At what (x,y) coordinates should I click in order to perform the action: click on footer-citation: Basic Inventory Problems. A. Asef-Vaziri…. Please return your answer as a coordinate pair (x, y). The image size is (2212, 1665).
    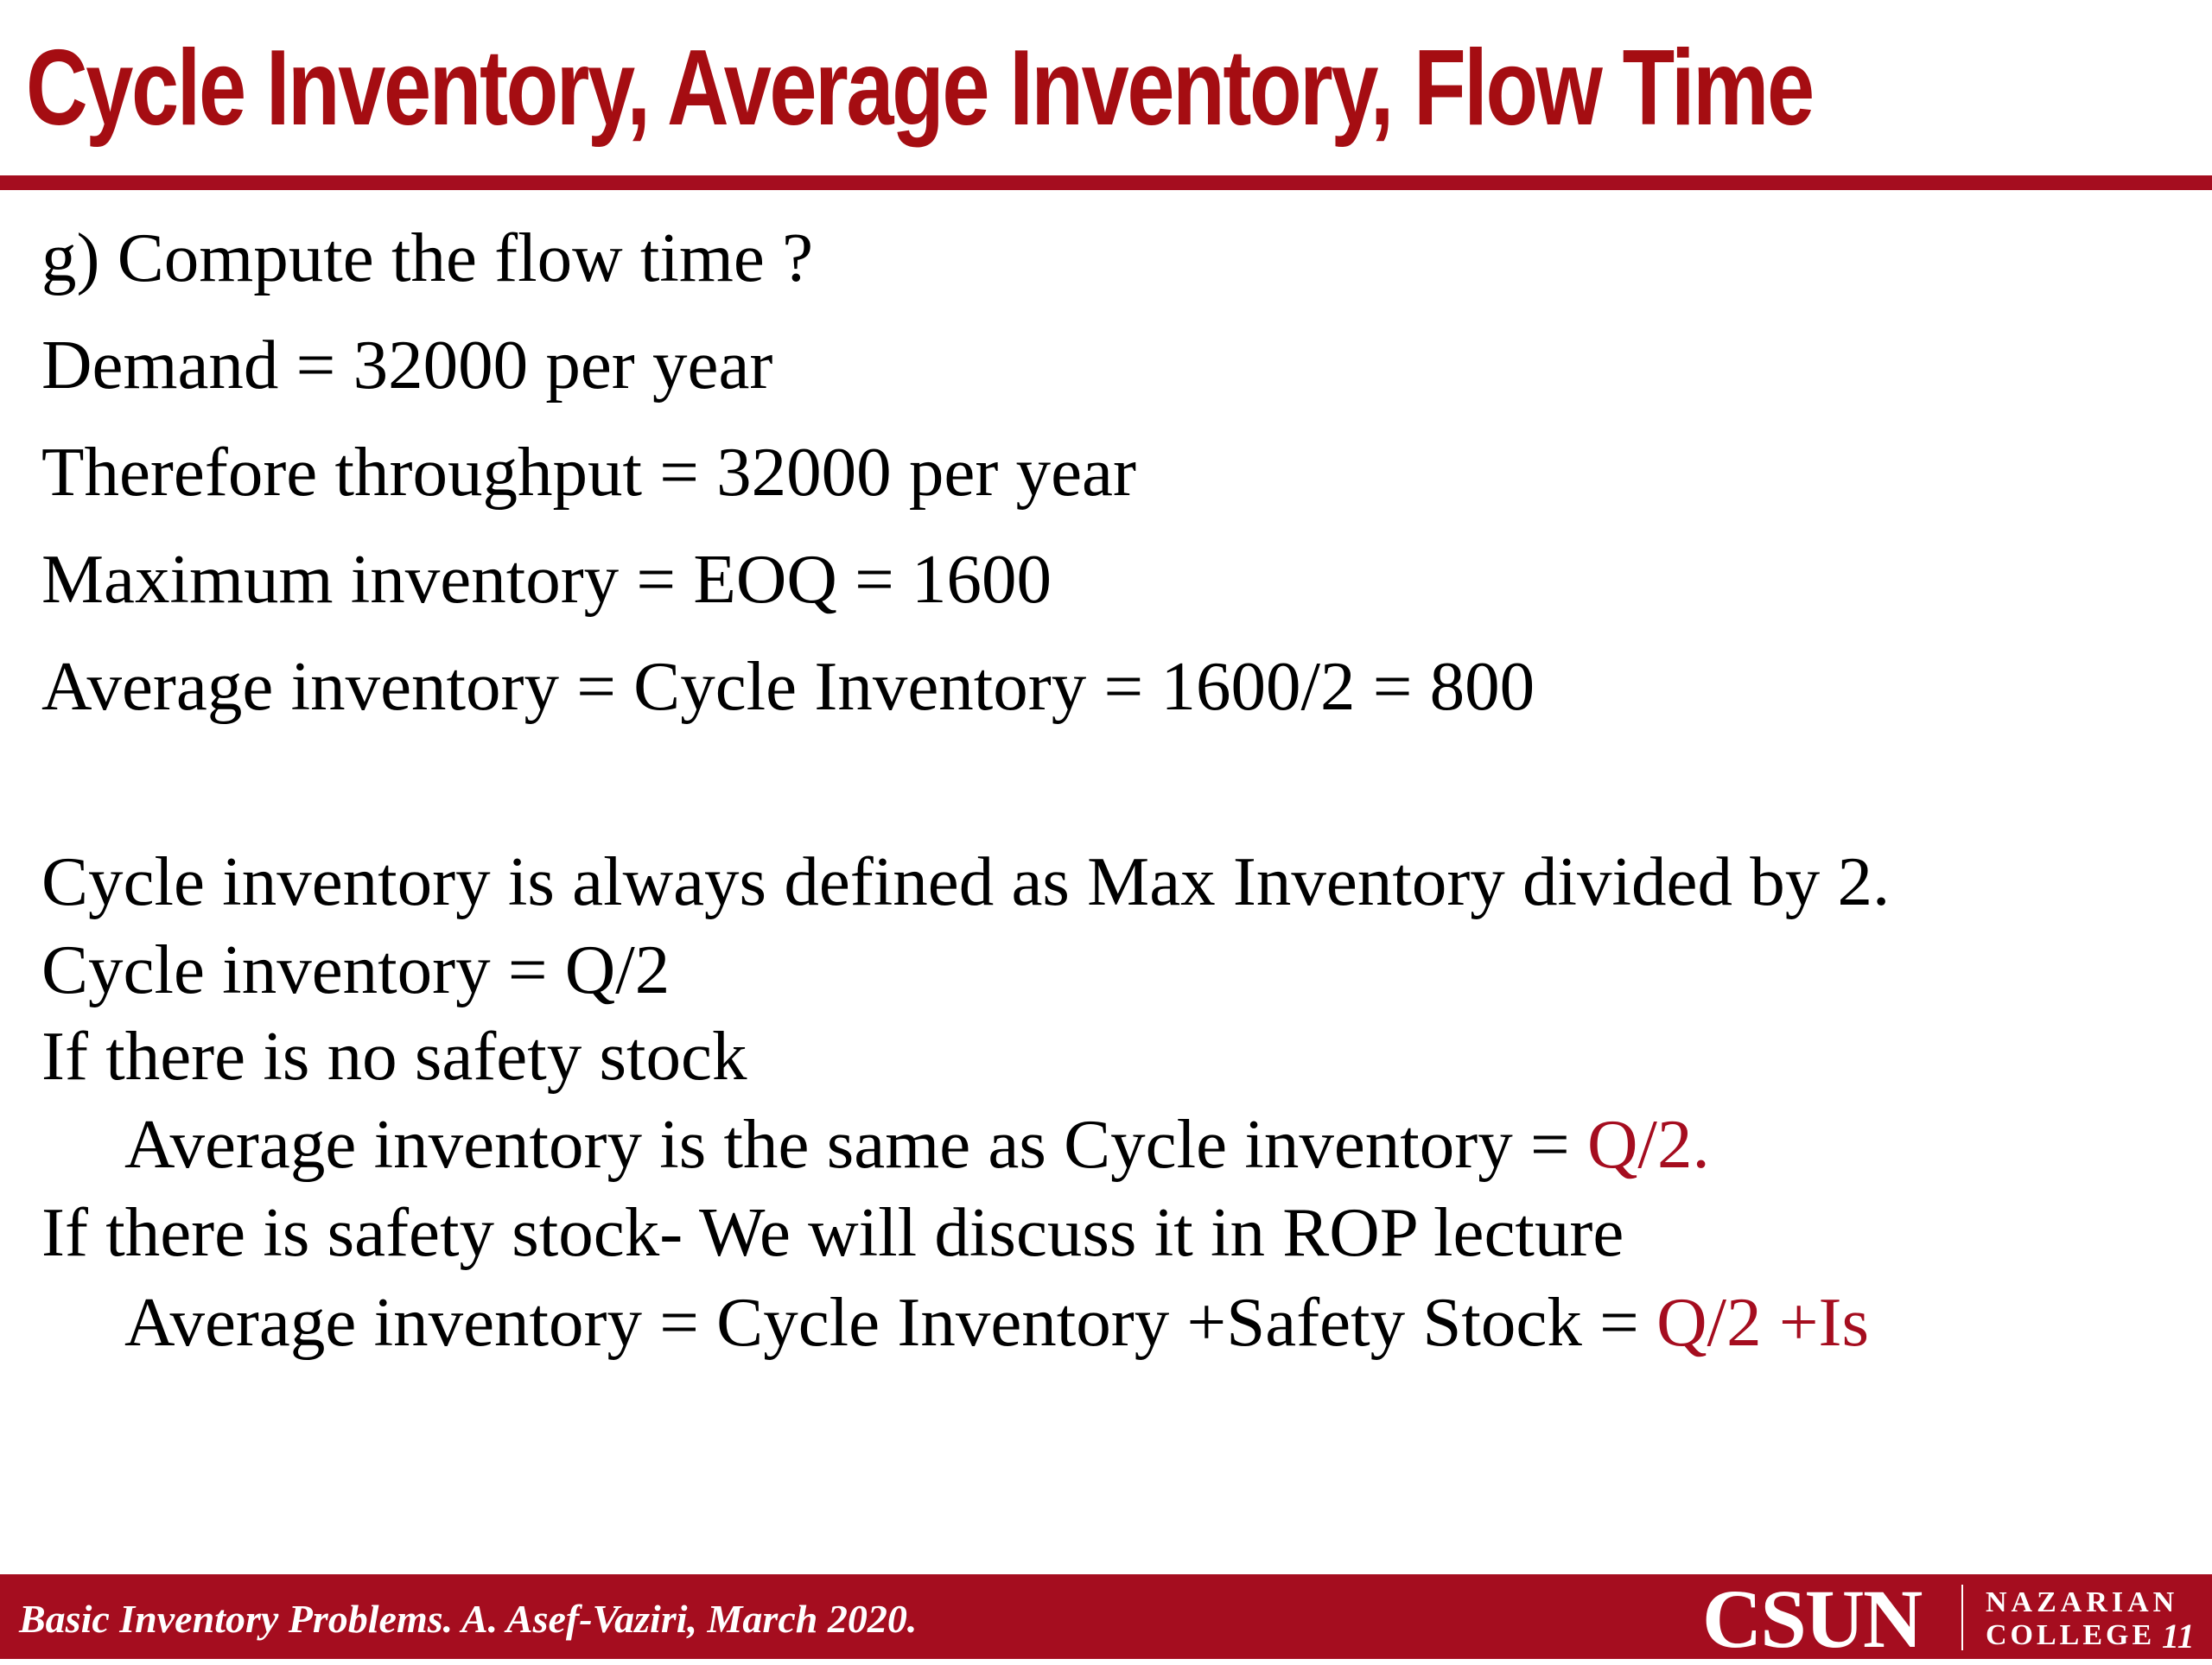
    Looking at the image, I should click on (468, 1619).